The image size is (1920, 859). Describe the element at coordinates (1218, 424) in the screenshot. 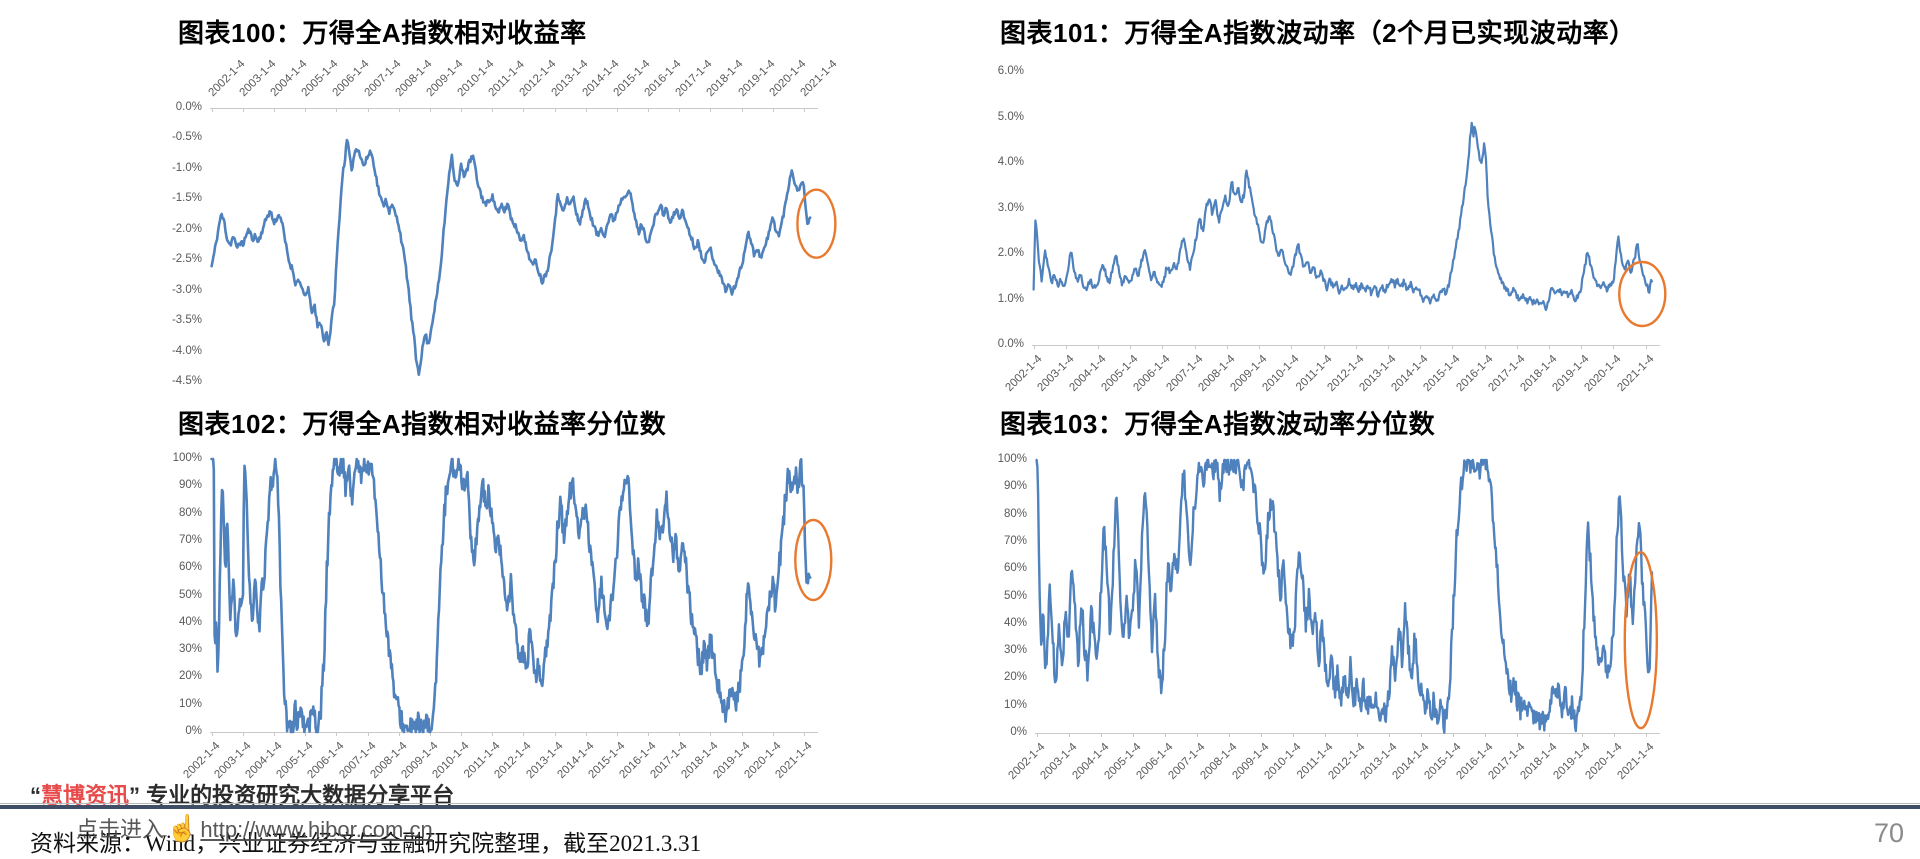

I see `chart-103-title: 图表103：万得全A指数波动率分位数` at that location.